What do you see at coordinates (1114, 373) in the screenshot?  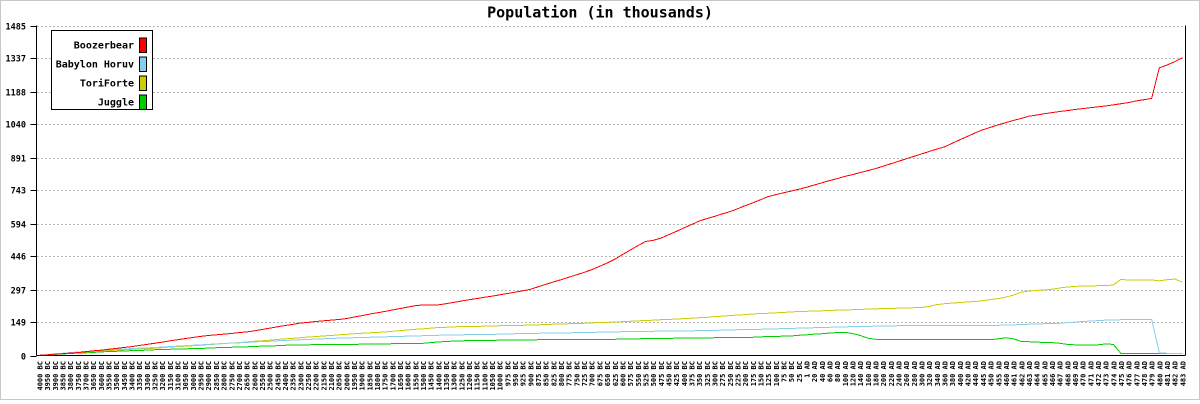 I see `x-tick-label: 474 AD` at bounding box center [1114, 373].